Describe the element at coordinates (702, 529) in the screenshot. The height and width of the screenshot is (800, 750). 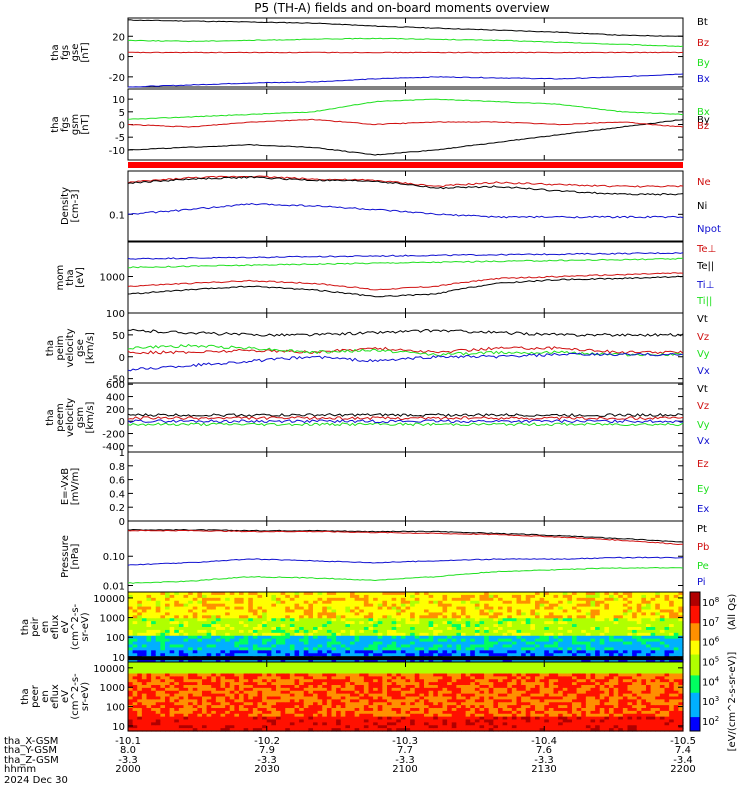
I see `legend-Pt: Pt` at that location.